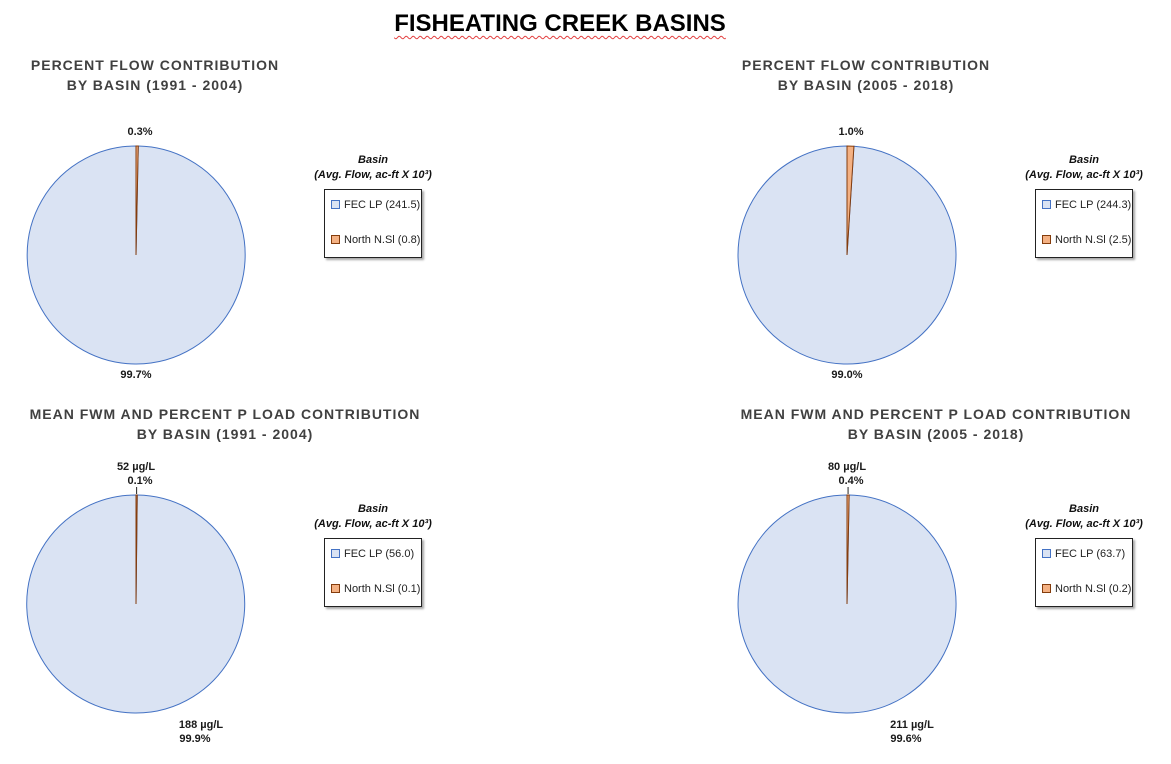 Image resolution: width=1171 pixels, height=764 pixels. I want to click on data-label-north-fwm: 80 µg/L, so click(847, 467).